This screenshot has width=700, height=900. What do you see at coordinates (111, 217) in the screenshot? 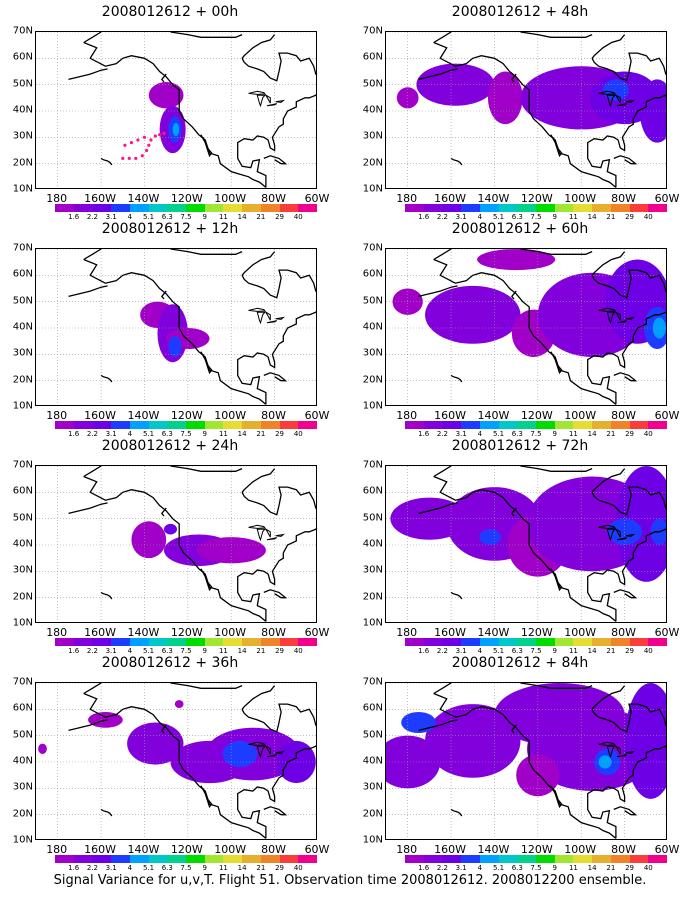
I see `colorbar-tick-label: 3.1` at bounding box center [111, 217].